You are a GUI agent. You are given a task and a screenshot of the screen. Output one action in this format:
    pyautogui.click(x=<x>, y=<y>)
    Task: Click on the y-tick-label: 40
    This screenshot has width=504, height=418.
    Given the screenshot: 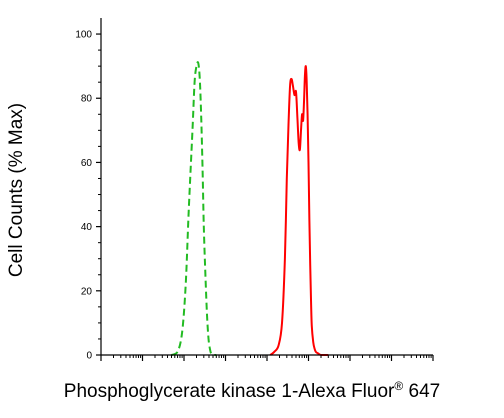 What is the action you would take?
    pyautogui.click(x=87, y=227)
    